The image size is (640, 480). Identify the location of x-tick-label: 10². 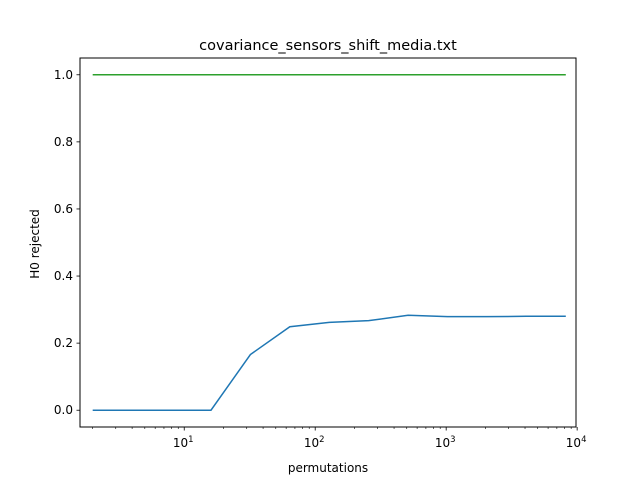
(314, 442).